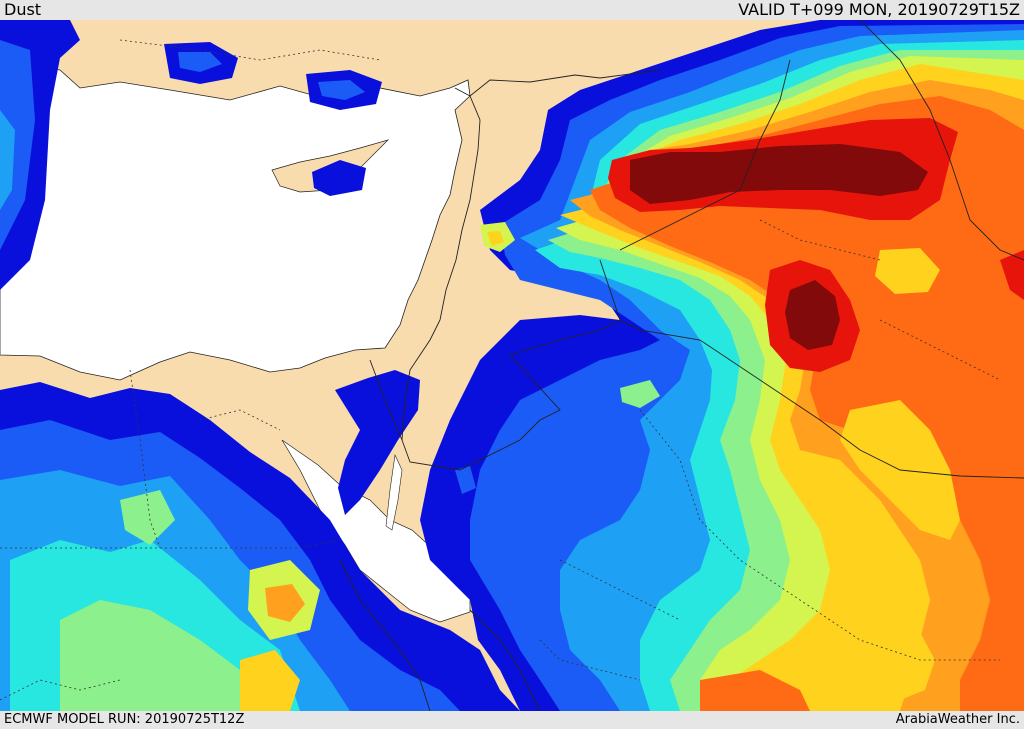 The image size is (1024, 729). I want to click on valid-time: VALID T+099 MON, 20190729T15Z, so click(879, 9).